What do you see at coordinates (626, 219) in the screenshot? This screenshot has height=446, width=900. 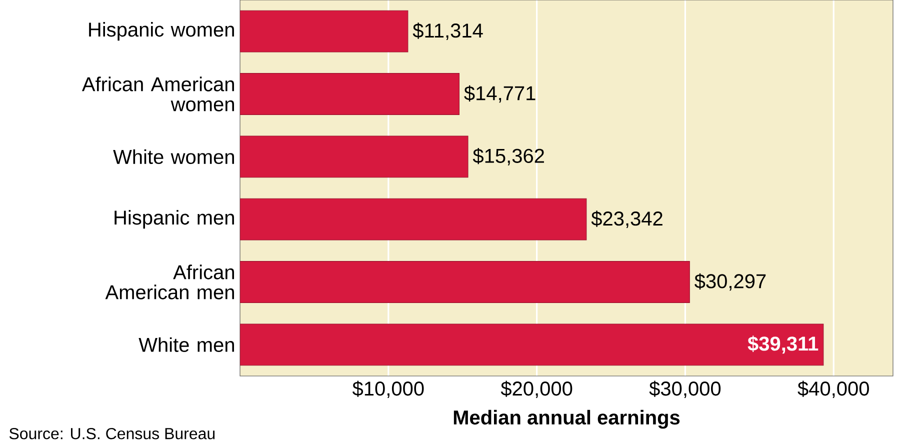 I see `data-label: $23,342` at bounding box center [626, 219].